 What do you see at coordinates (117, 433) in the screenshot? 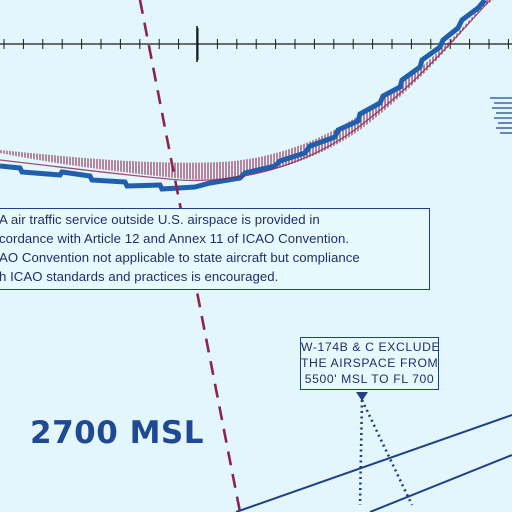
I see `altitude-label: 2700 MSL` at bounding box center [117, 433].